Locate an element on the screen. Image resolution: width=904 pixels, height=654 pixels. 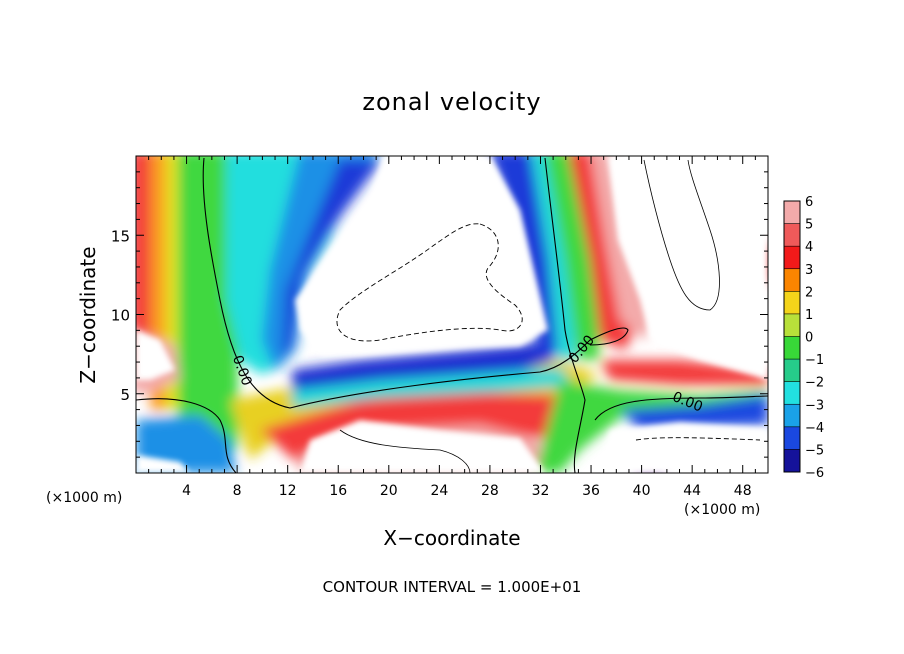
colorbar-label: 2 is located at coordinates (809, 292).